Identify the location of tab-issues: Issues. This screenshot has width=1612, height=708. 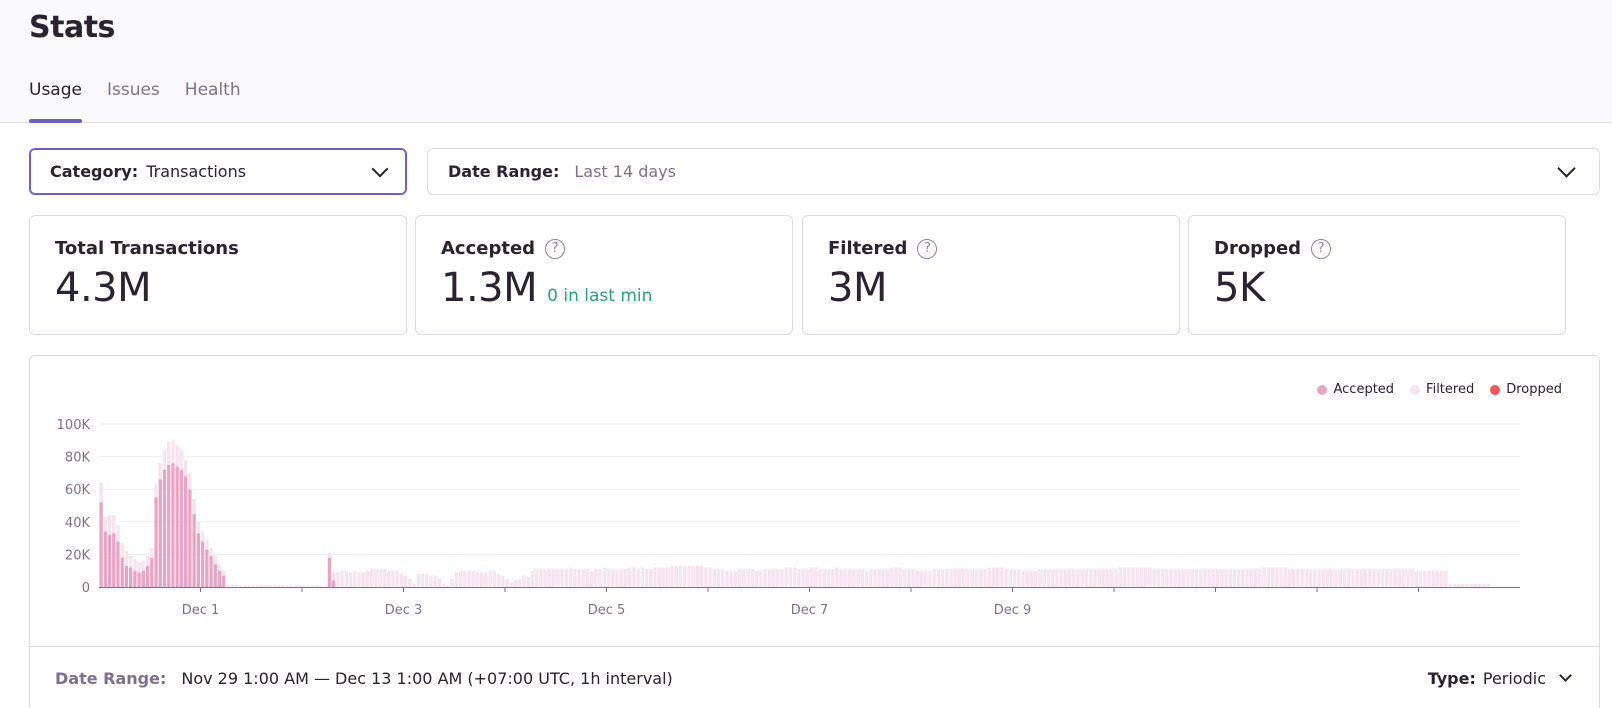
(133, 90).